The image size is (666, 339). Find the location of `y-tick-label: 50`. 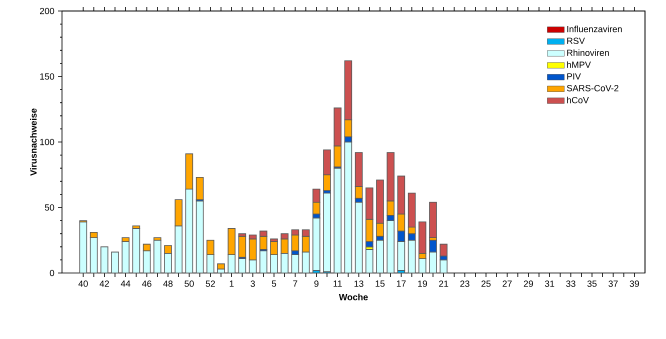

y-tick-label: 50 is located at coordinates (49, 207).